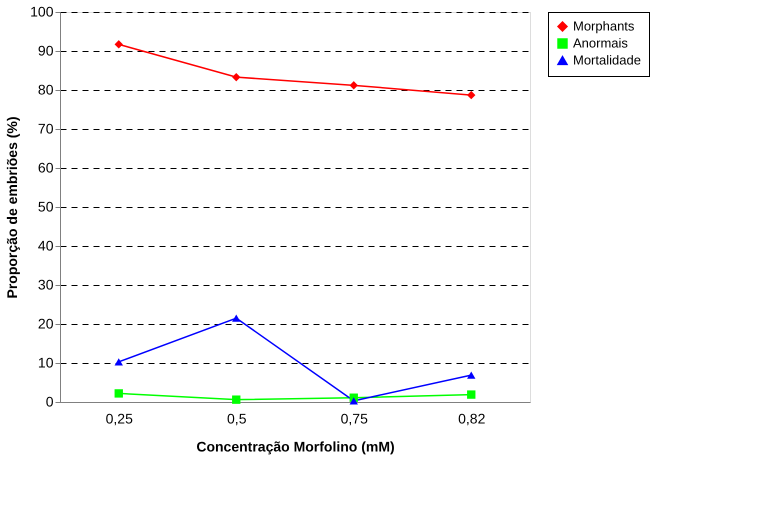 The width and height of the screenshot is (771, 522). What do you see at coordinates (237, 418) in the screenshot?
I see `x-tick-label: 0,5` at bounding box center [237, 418].